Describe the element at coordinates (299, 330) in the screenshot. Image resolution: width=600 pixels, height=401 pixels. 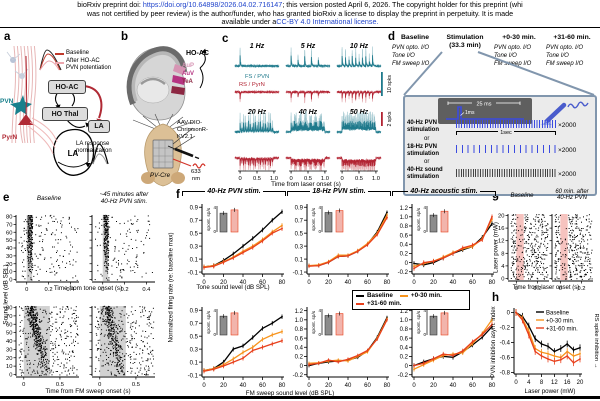
I see `svg-text: 0.8` at that location.